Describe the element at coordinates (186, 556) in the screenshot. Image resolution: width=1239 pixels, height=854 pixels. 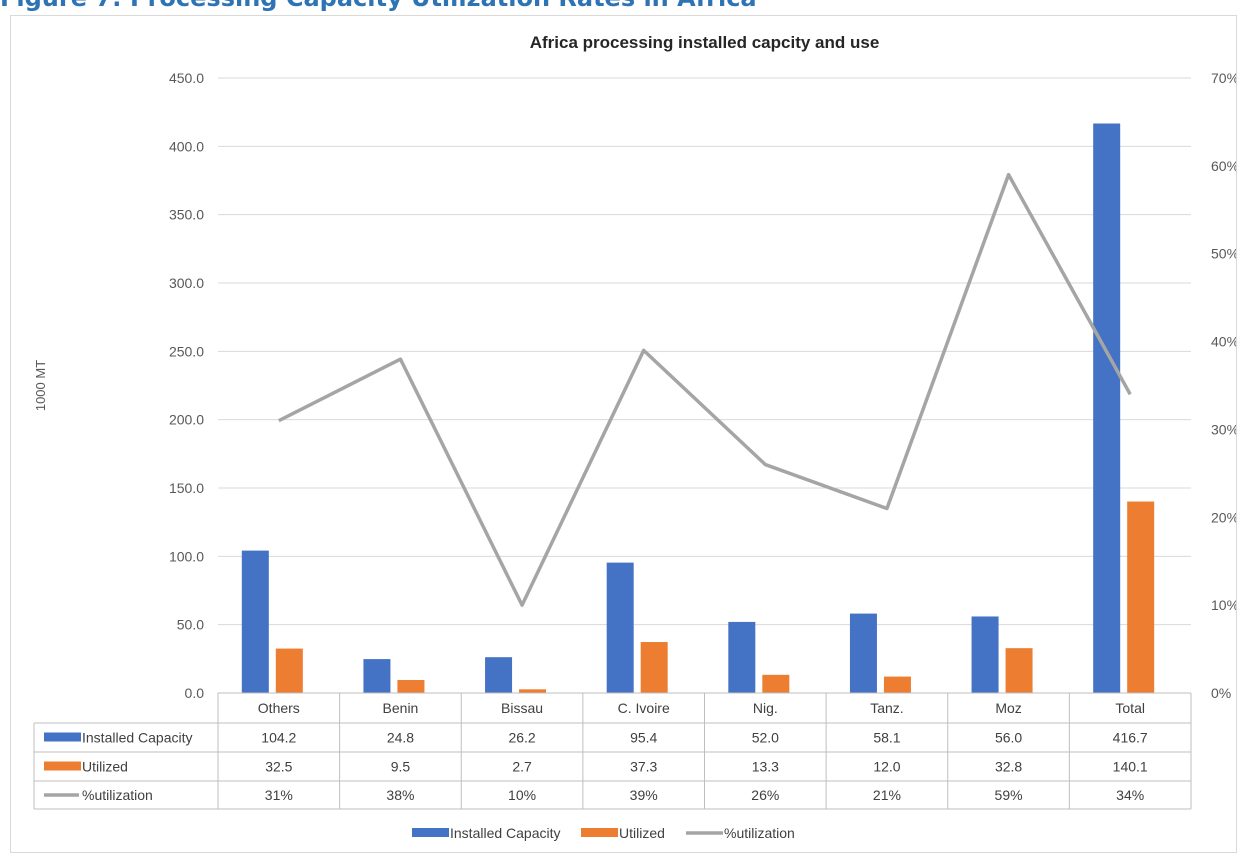
I see `y-tick-label: 100.0` at that location.